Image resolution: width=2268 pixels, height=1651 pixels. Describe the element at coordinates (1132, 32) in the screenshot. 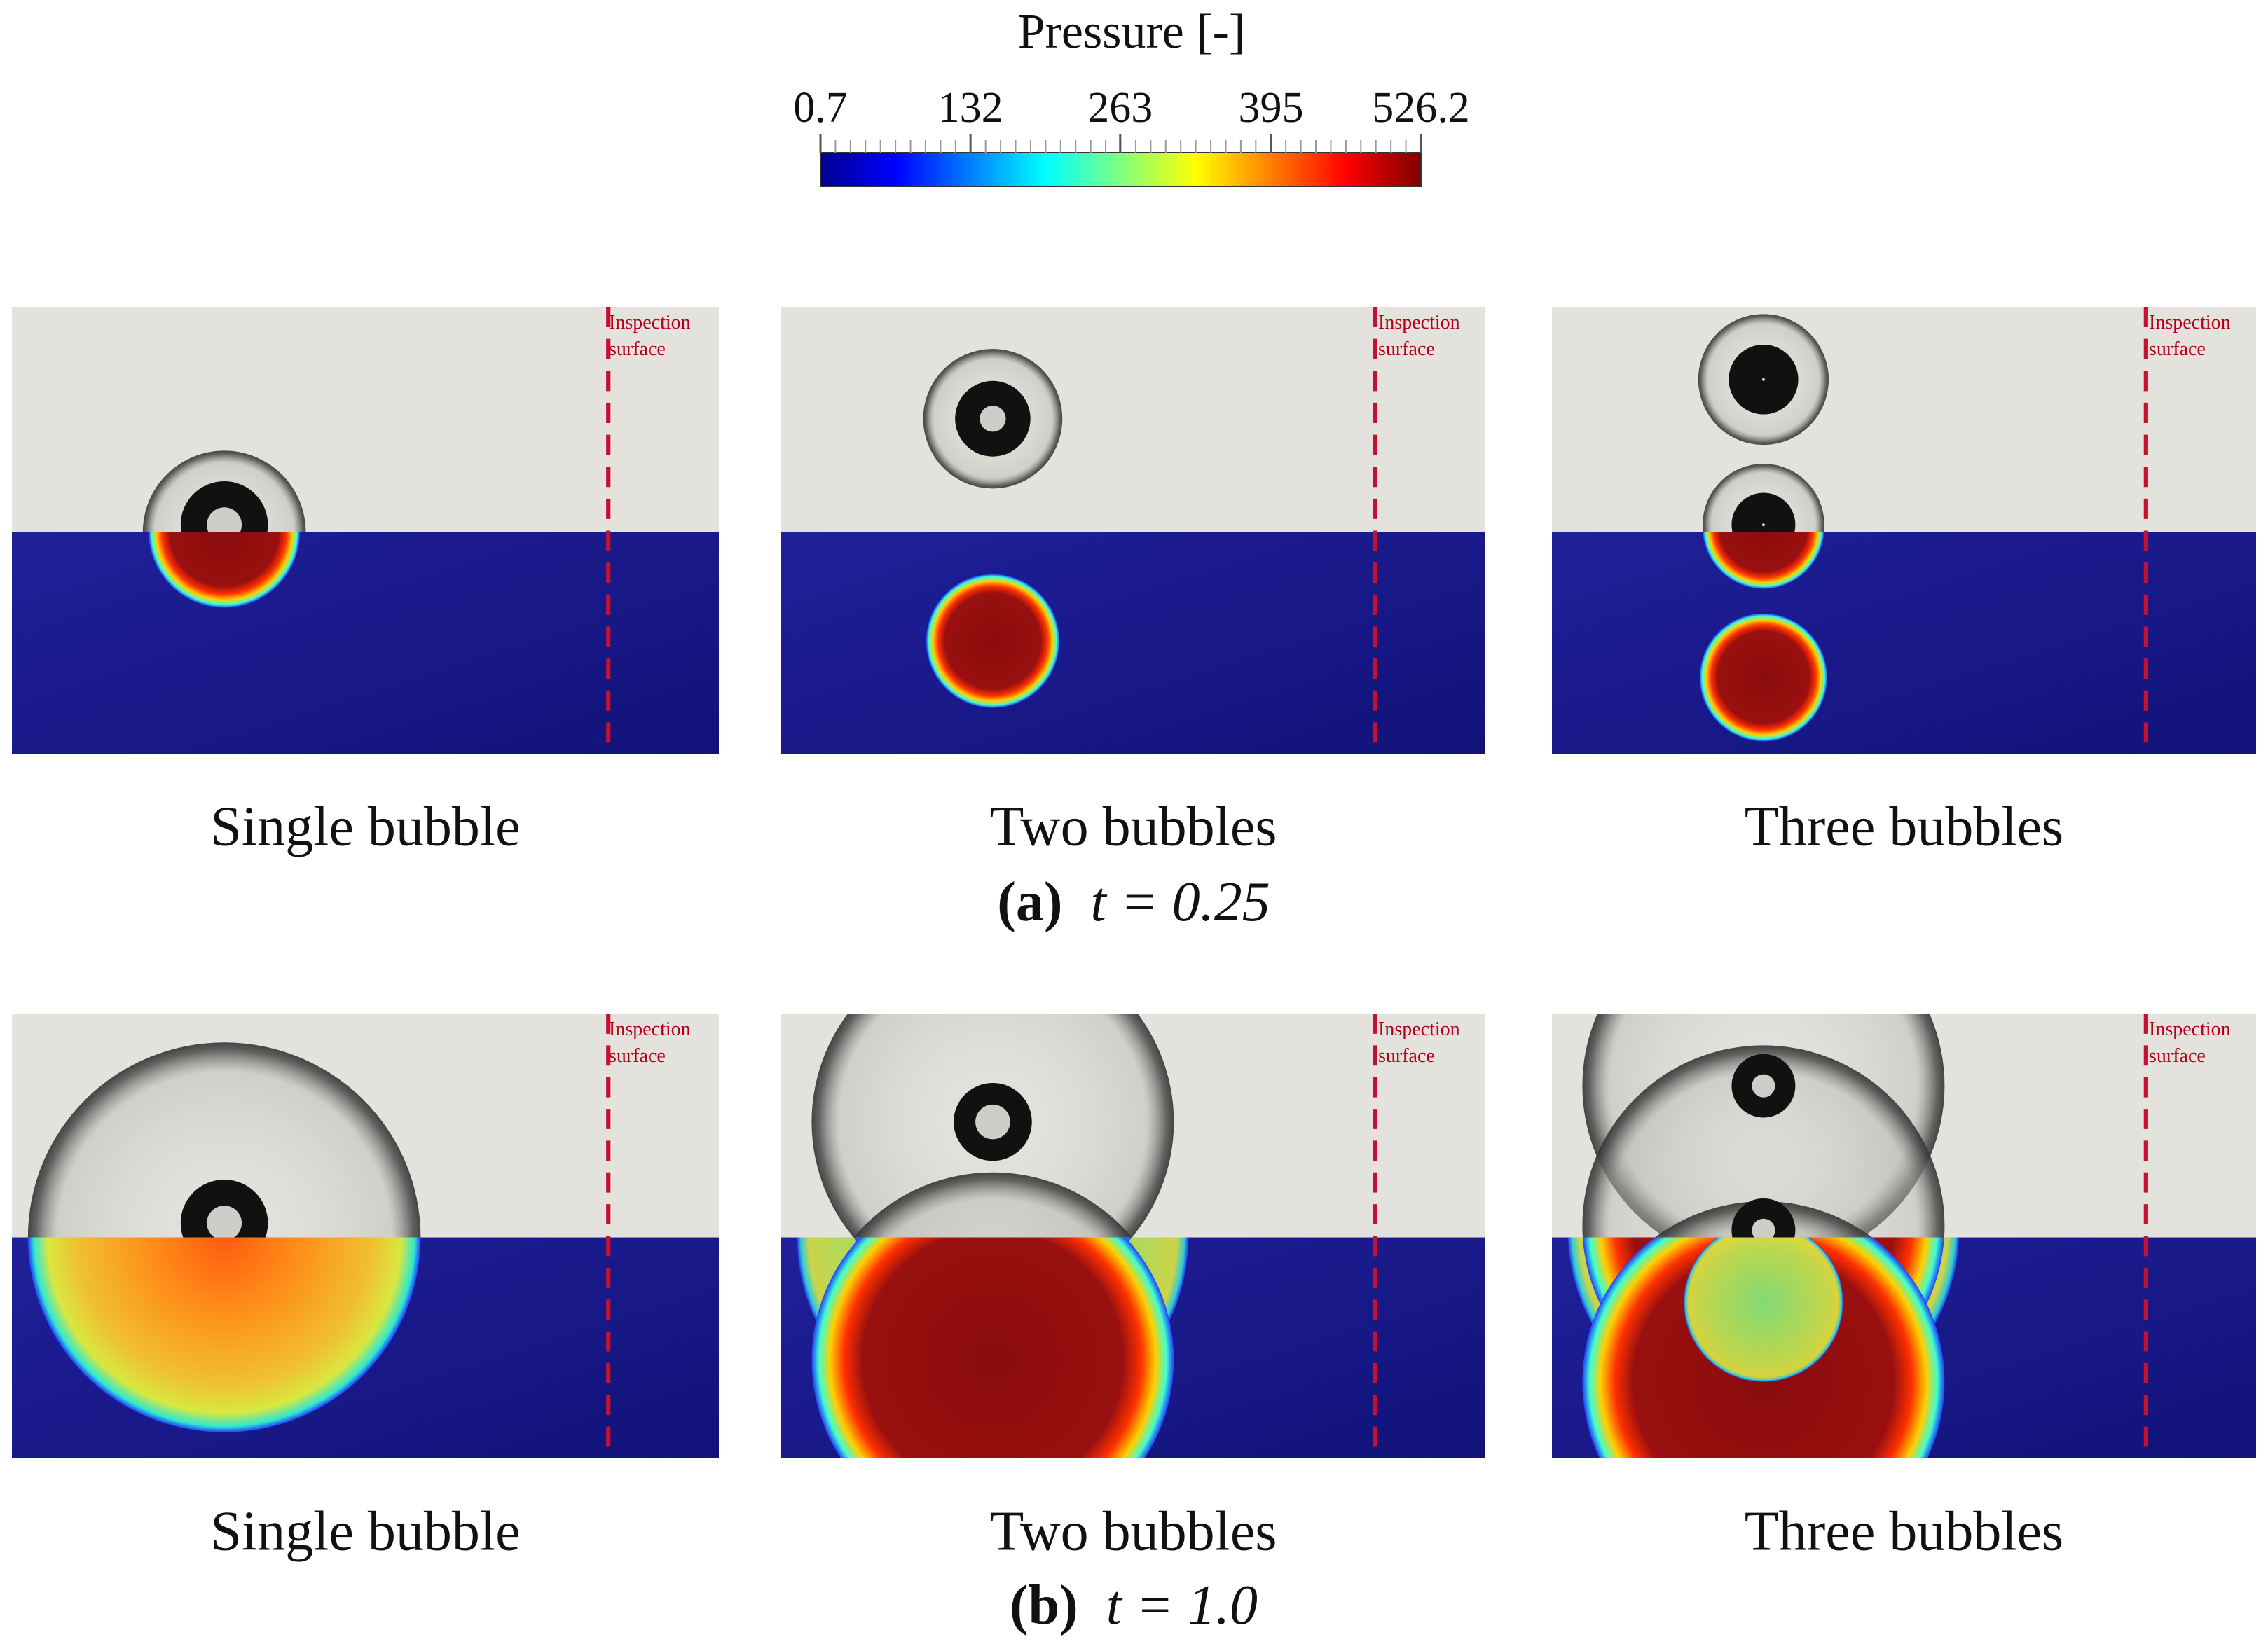

I see `colorbar-title: Pressure [-]` at that location.